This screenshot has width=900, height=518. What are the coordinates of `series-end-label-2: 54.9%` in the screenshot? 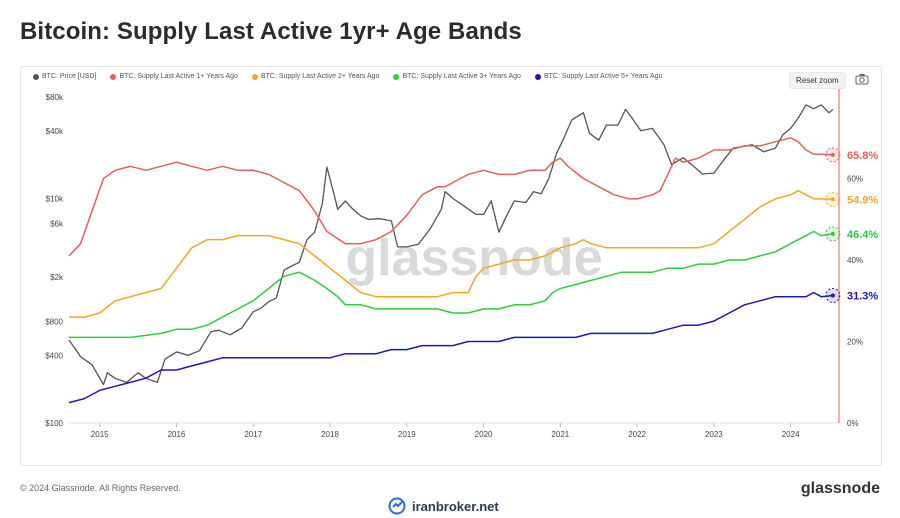 It's located at (862, 200).